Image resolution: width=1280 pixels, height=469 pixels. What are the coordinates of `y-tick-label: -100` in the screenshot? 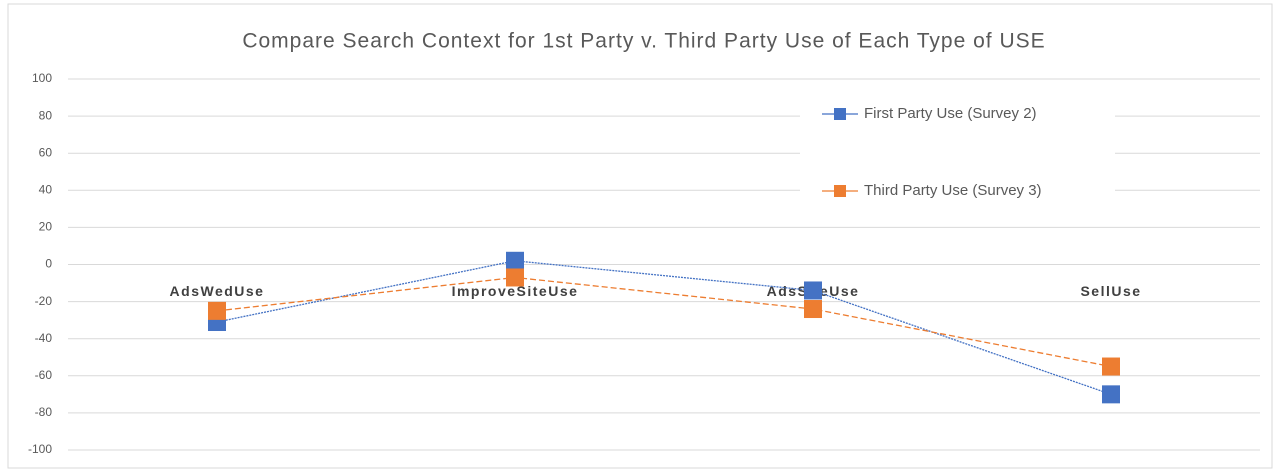 It's located at (40, 449).